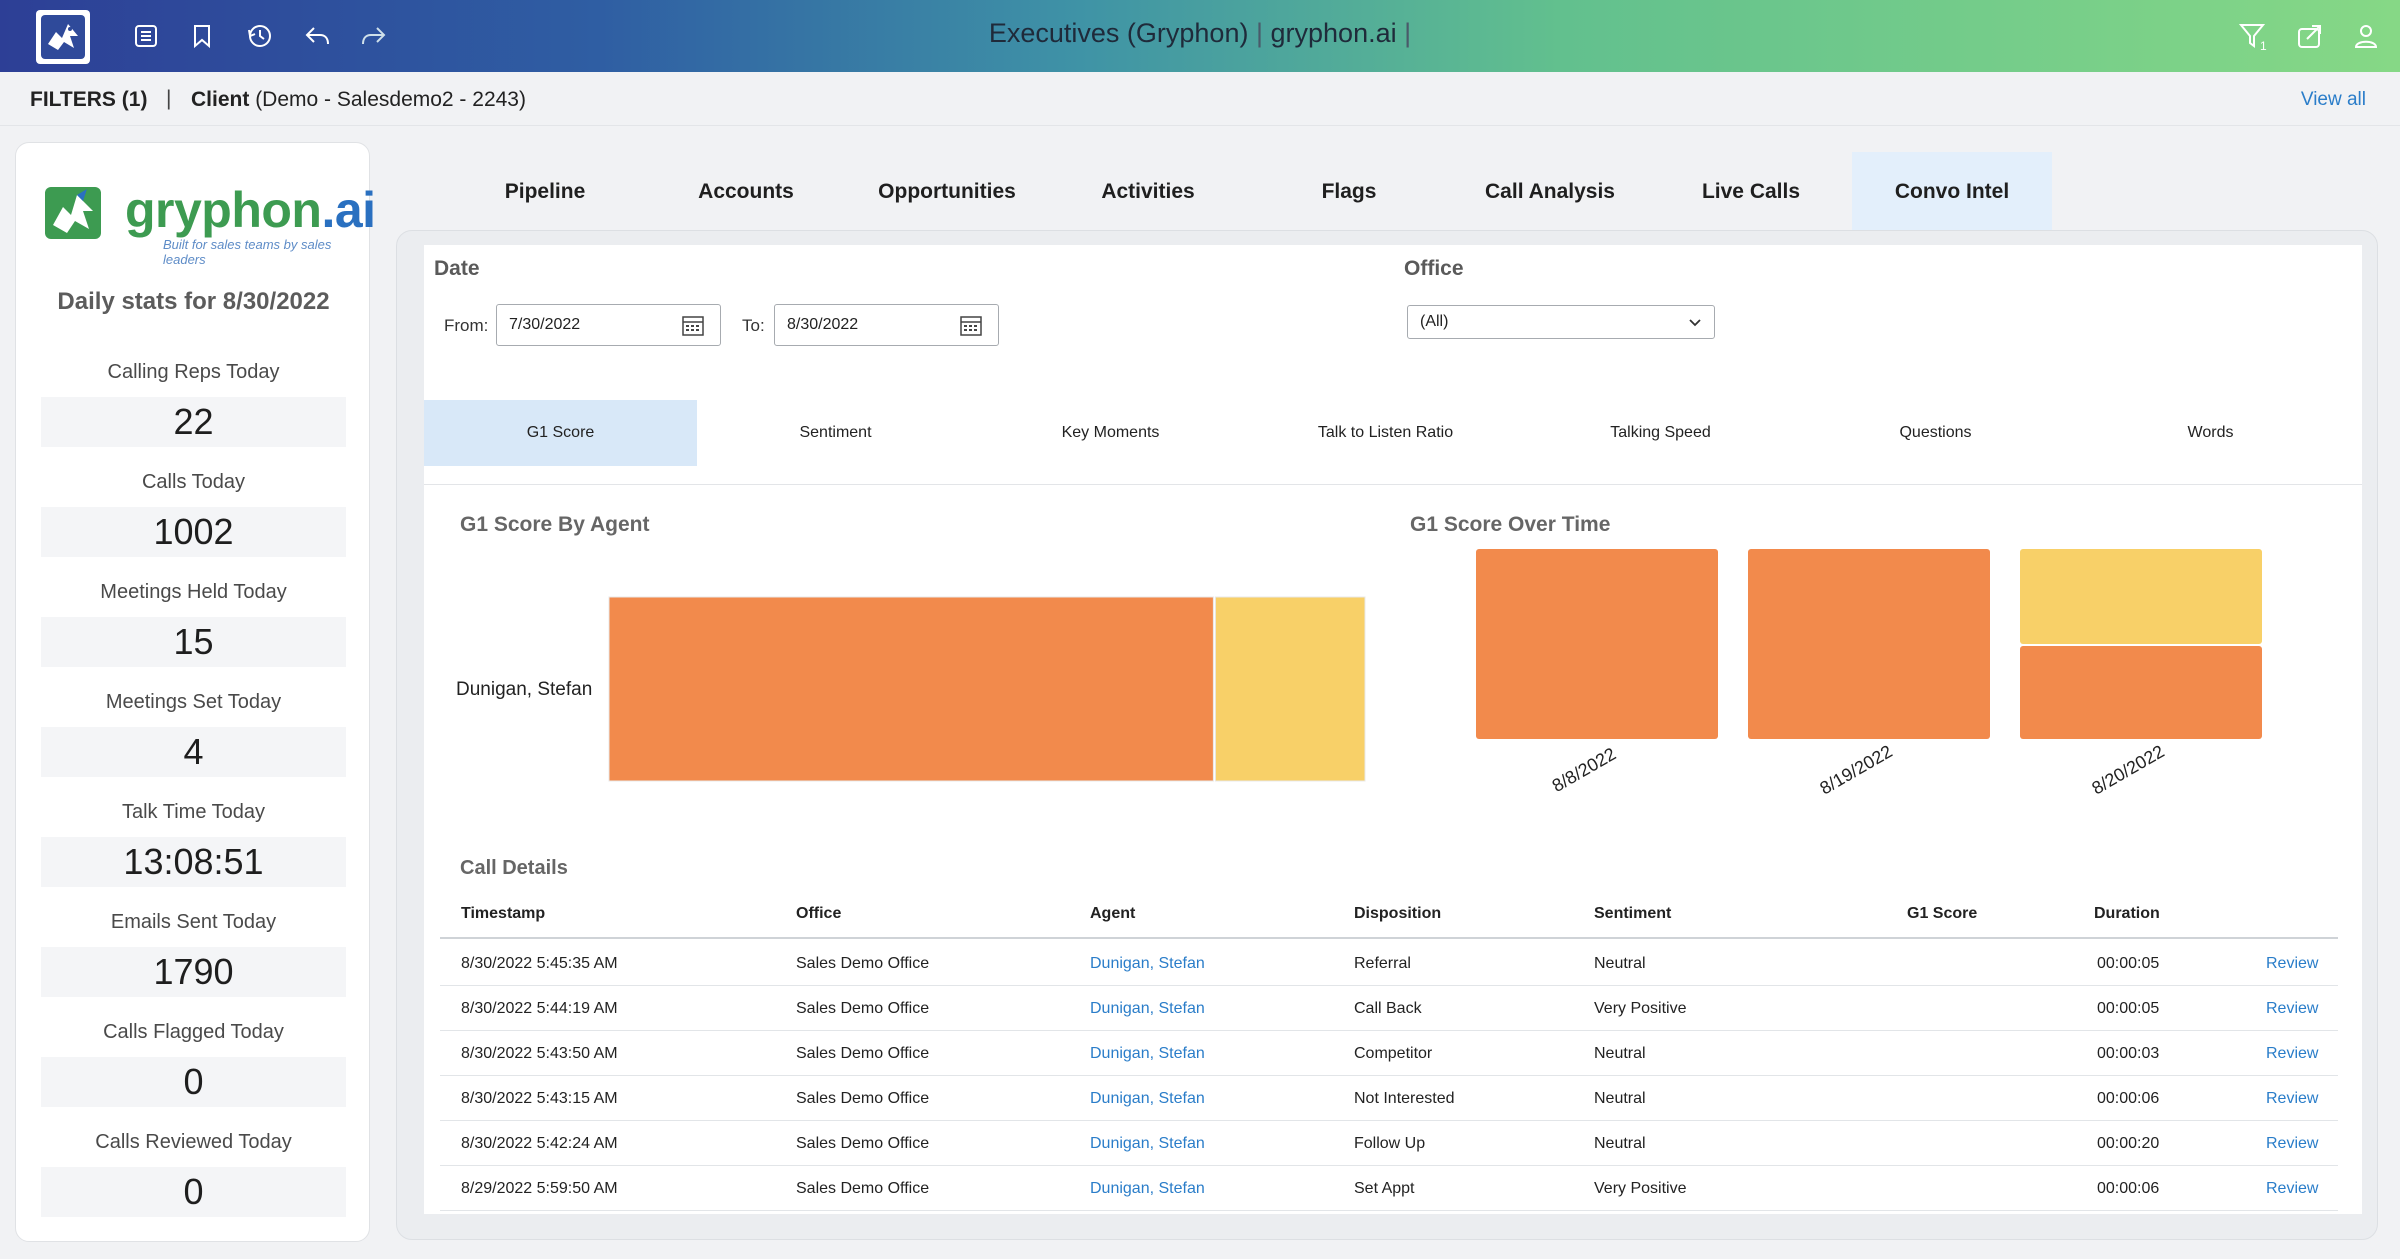  What do you see at coordinates (317, 36) in the screenshot?
I see `undo-icon` at bounding box center [317, 36].